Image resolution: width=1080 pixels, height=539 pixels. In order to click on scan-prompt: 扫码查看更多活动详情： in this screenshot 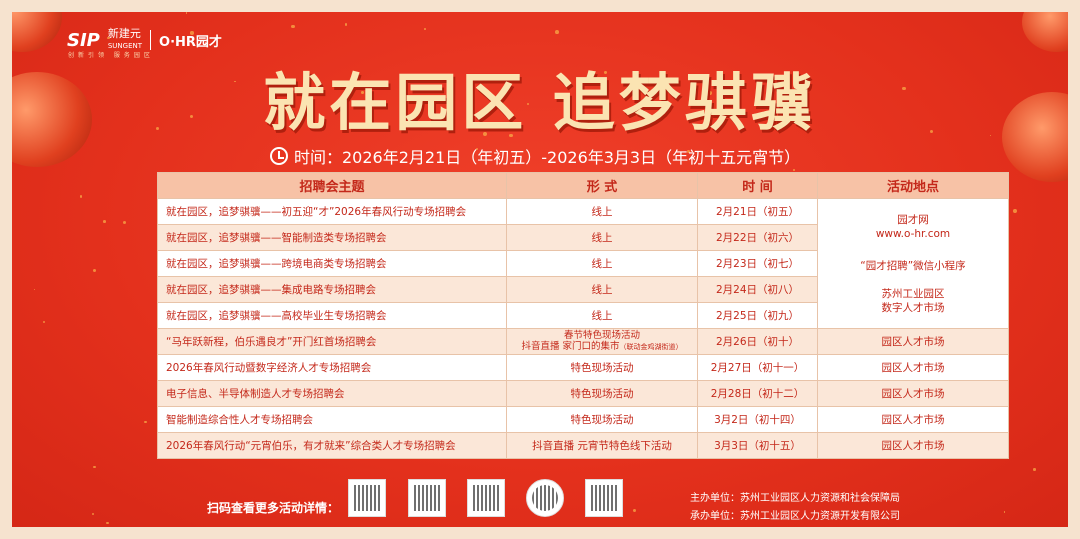, I will do `click(273, 508)`.